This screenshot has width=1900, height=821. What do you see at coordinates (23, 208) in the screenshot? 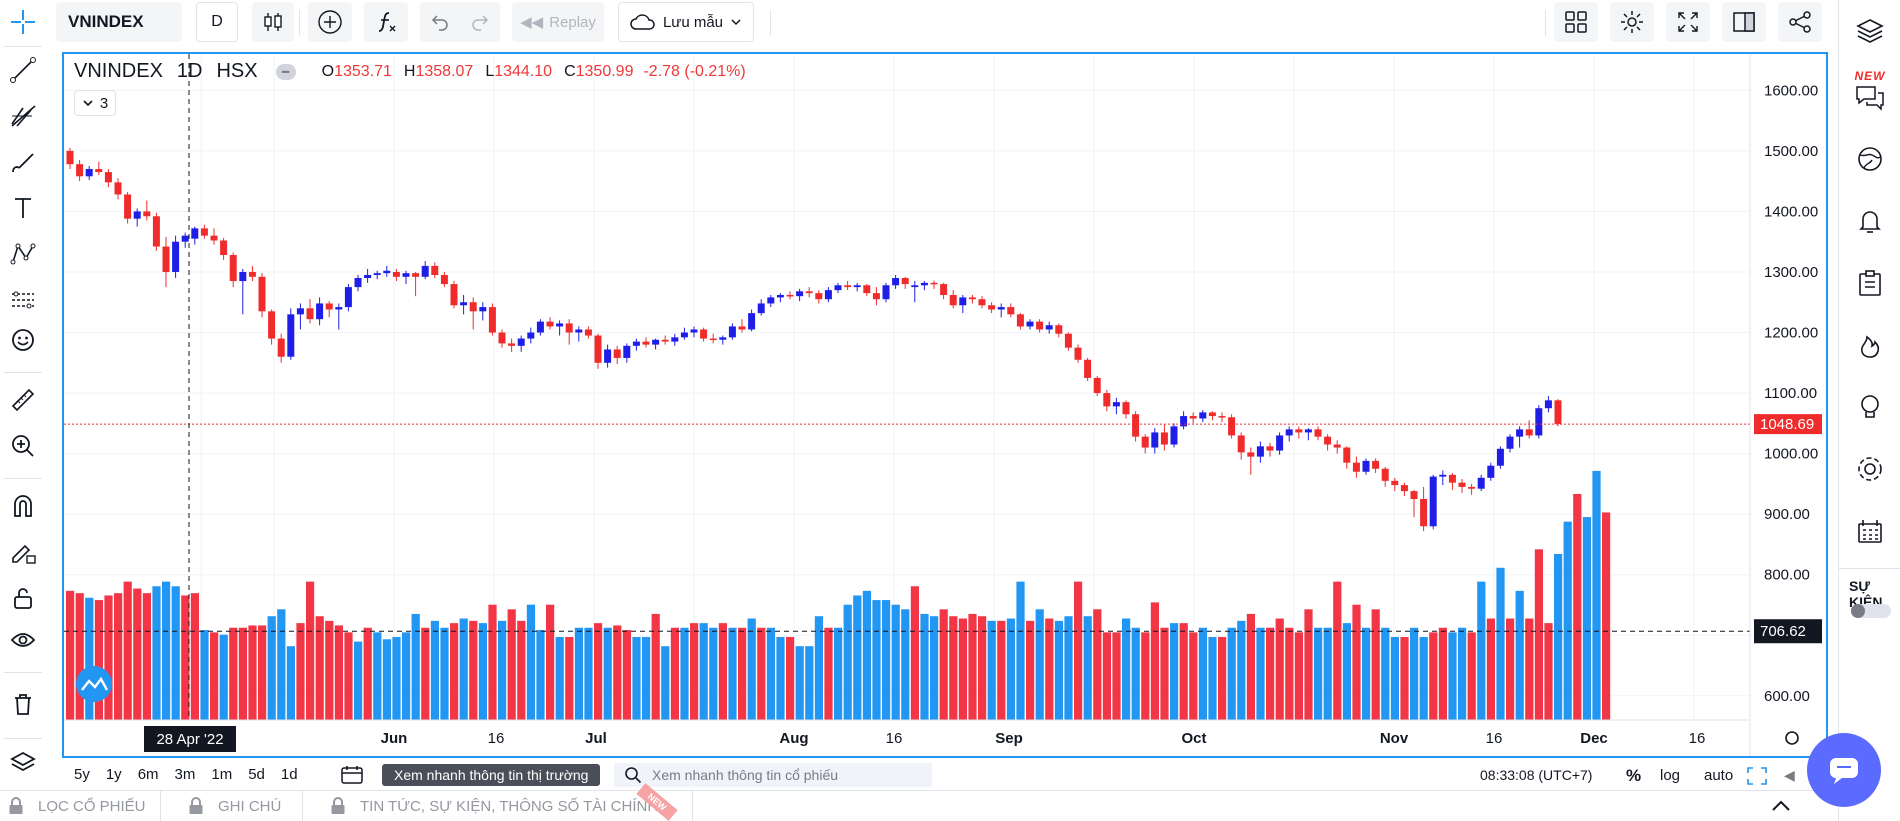
I see `text-tool-icon` at bounding box center [23, 208].